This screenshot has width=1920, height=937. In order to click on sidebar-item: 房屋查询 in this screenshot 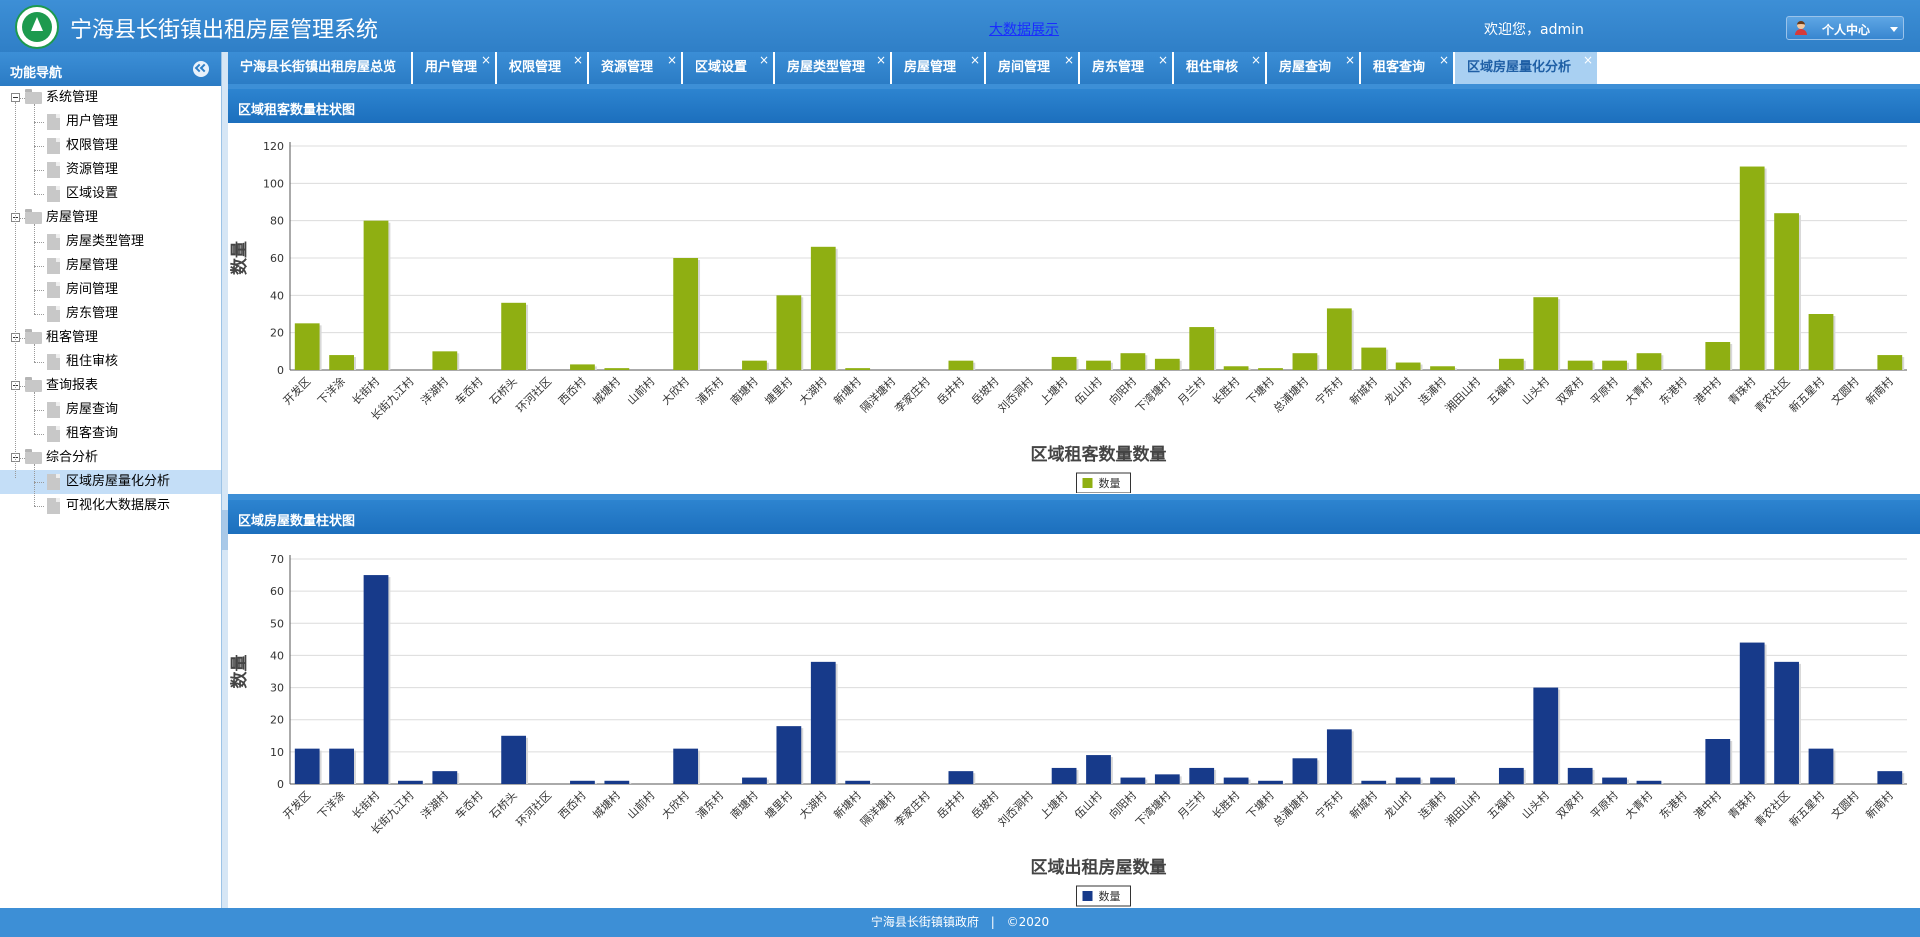, I will do `click(110, 410)`.